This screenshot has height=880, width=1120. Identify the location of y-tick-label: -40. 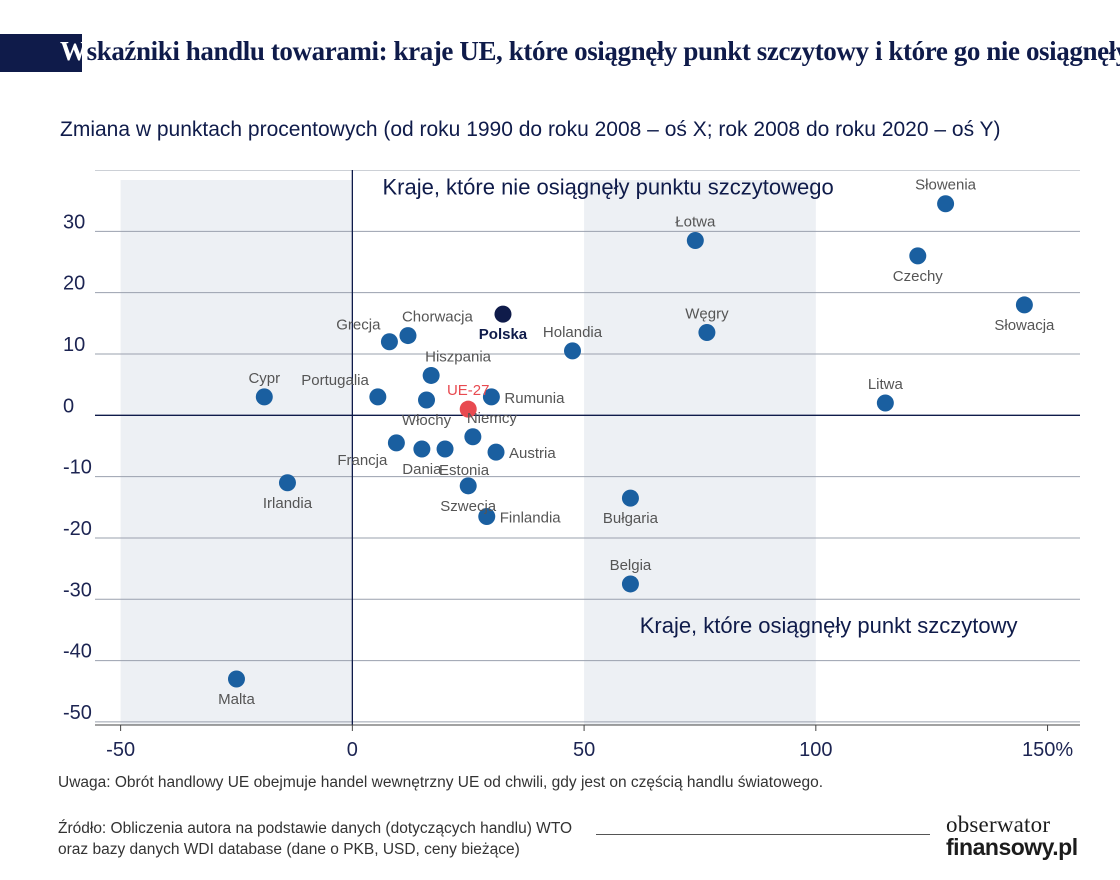
(77, 652).